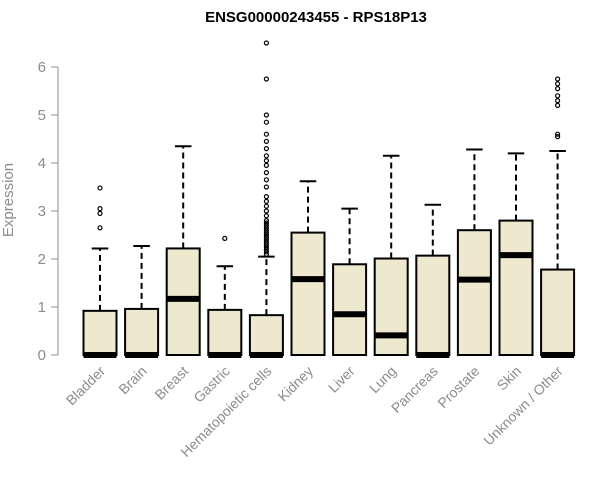 The height and width of the screenshot is (500, 600). Describe the element at coordinates (509, 378) in the screenshot. I see `x-category-label: Skin` at that location.